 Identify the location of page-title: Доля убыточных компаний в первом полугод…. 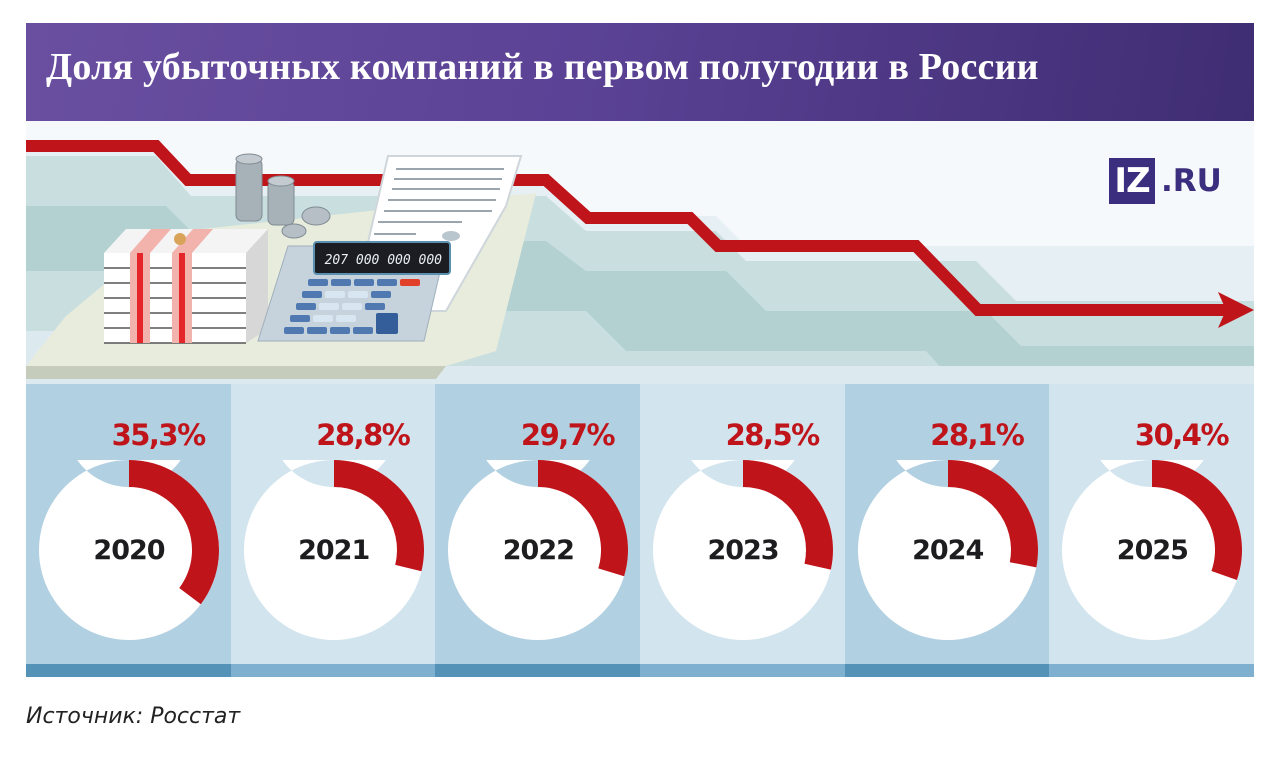
(542, 67).